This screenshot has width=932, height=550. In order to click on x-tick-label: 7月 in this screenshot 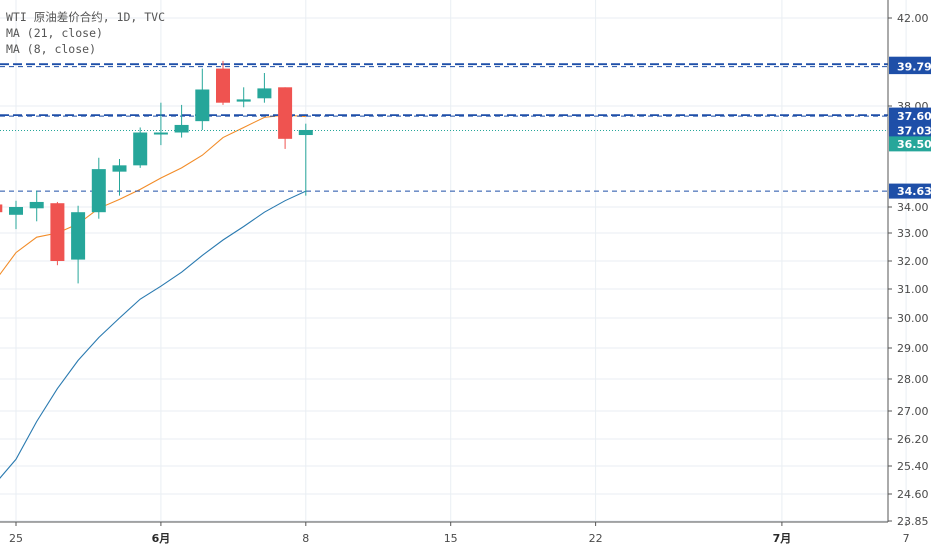, I will do `click(782, 538)`.